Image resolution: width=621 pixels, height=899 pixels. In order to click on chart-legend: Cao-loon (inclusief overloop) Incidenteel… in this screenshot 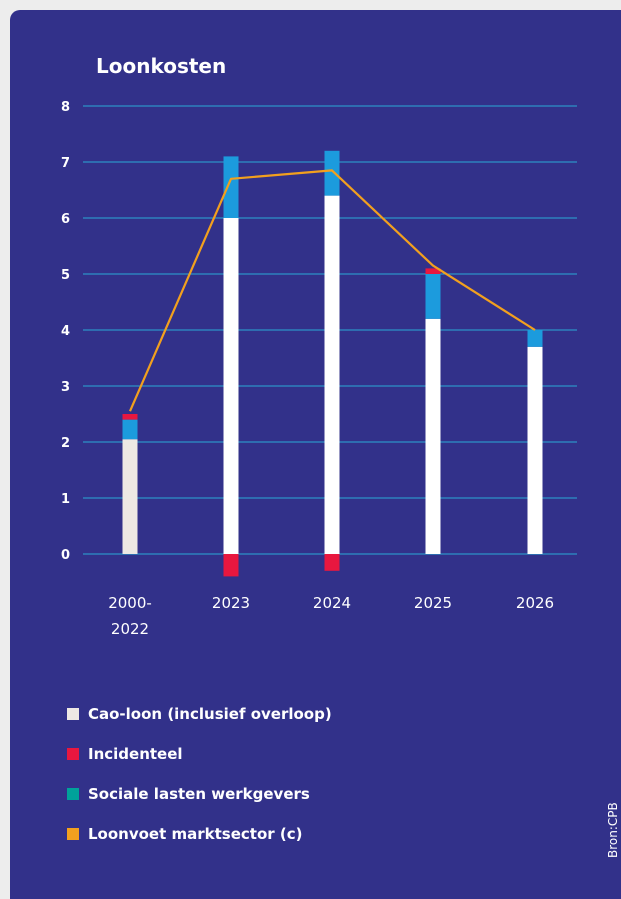, I will do `click(199, 774)`.